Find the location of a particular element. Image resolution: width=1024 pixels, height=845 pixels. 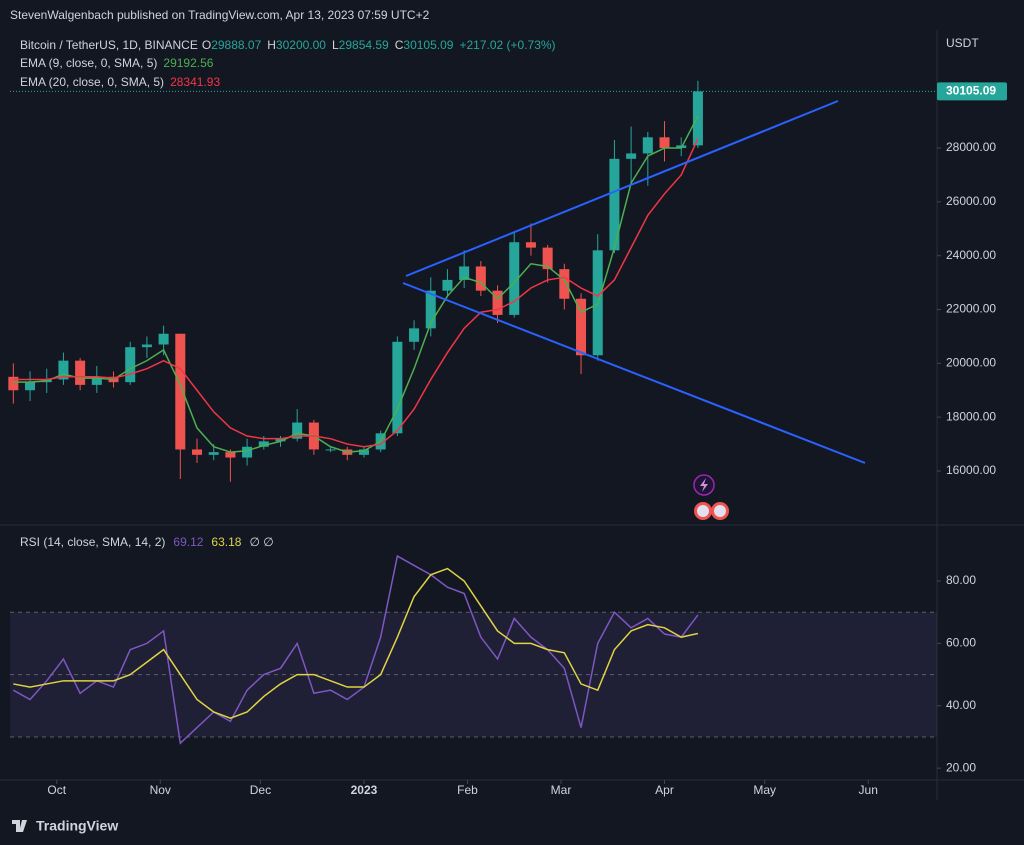

legend-ema: EMA (20, close, 0, SMA, 5) 28341.93 is located at coordinates (120, 82).